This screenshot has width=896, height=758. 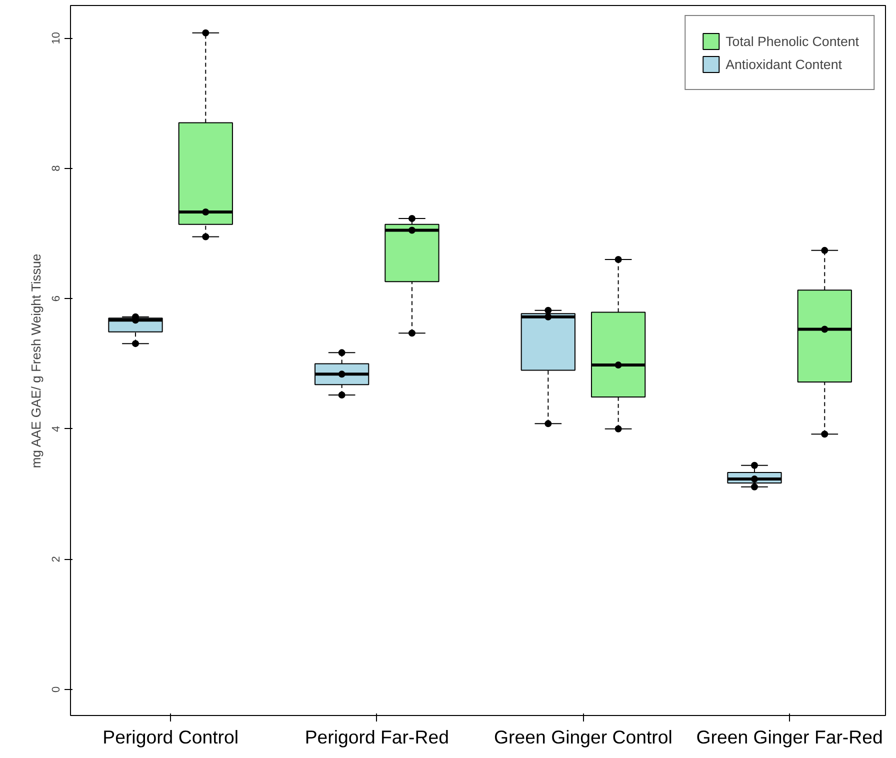 I want to click on x-tick-label: Perigord Far-Red, so click(x=376, y=737).